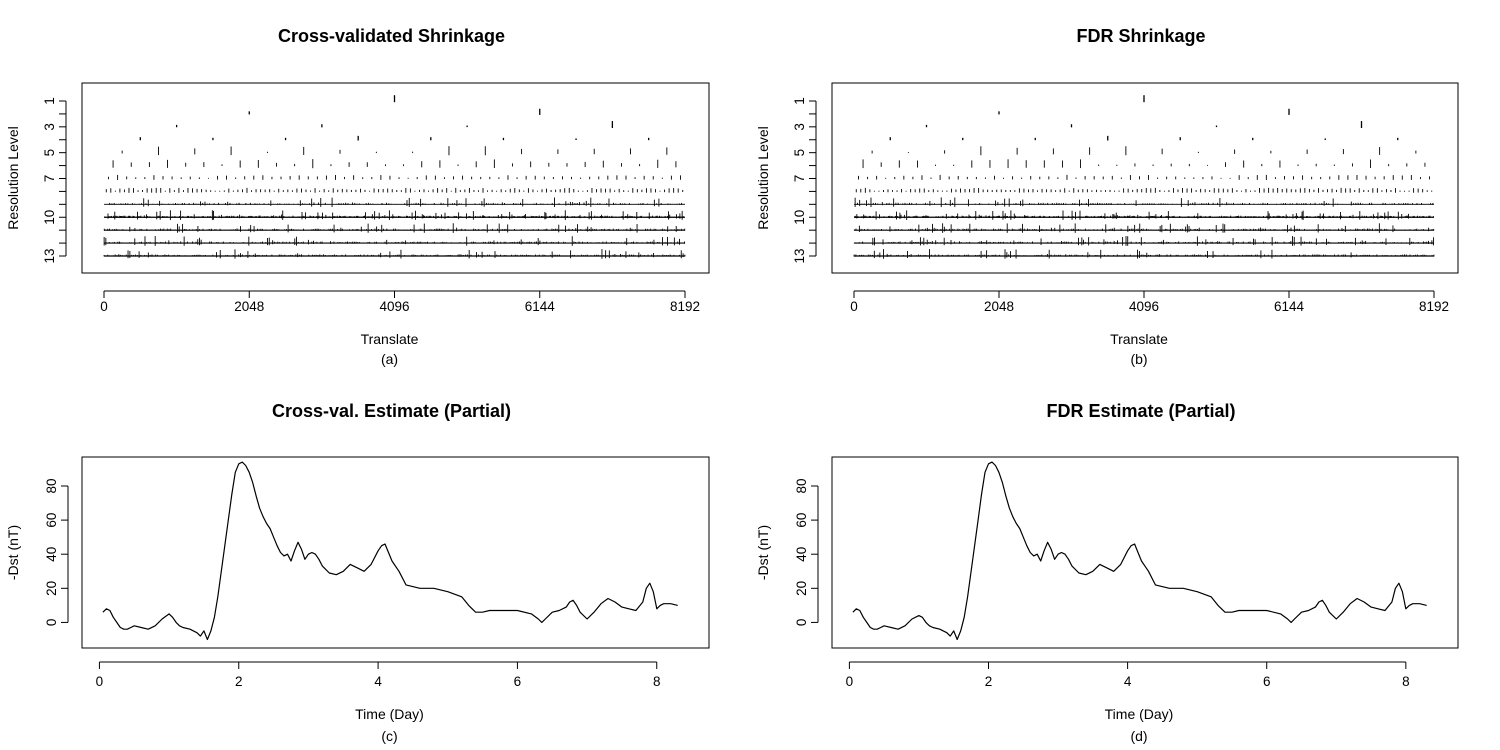  I want to click on chart-title: Cross-val. Estimate (Partial), so click(391, 411).